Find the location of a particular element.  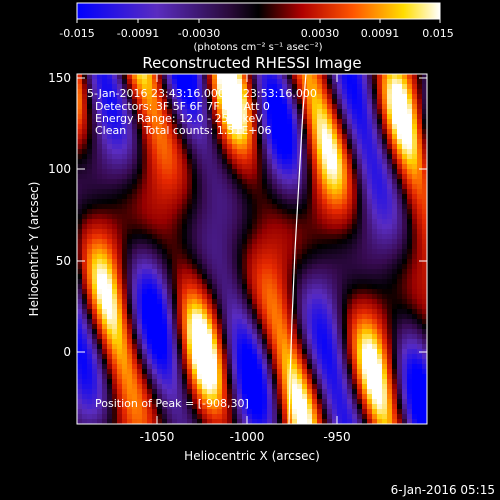

y-axis-label: Heliocentric Y (arcsec) is located at coordinates (34, 249).